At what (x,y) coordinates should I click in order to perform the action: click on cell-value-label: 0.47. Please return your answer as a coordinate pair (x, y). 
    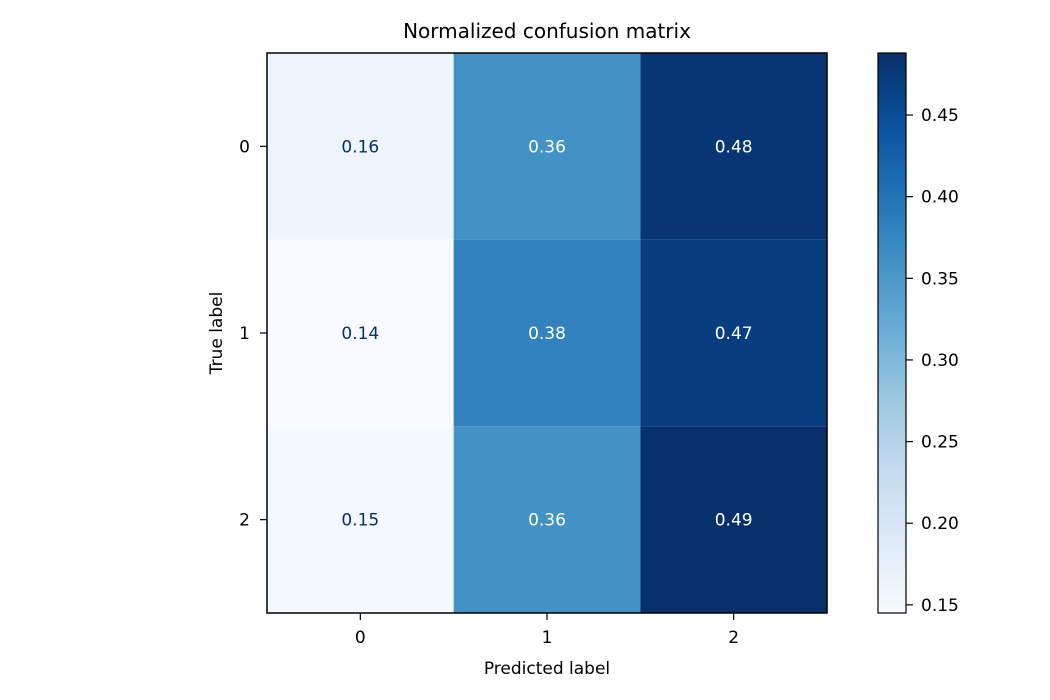
    Looking at the image, I should click on (734, 334).